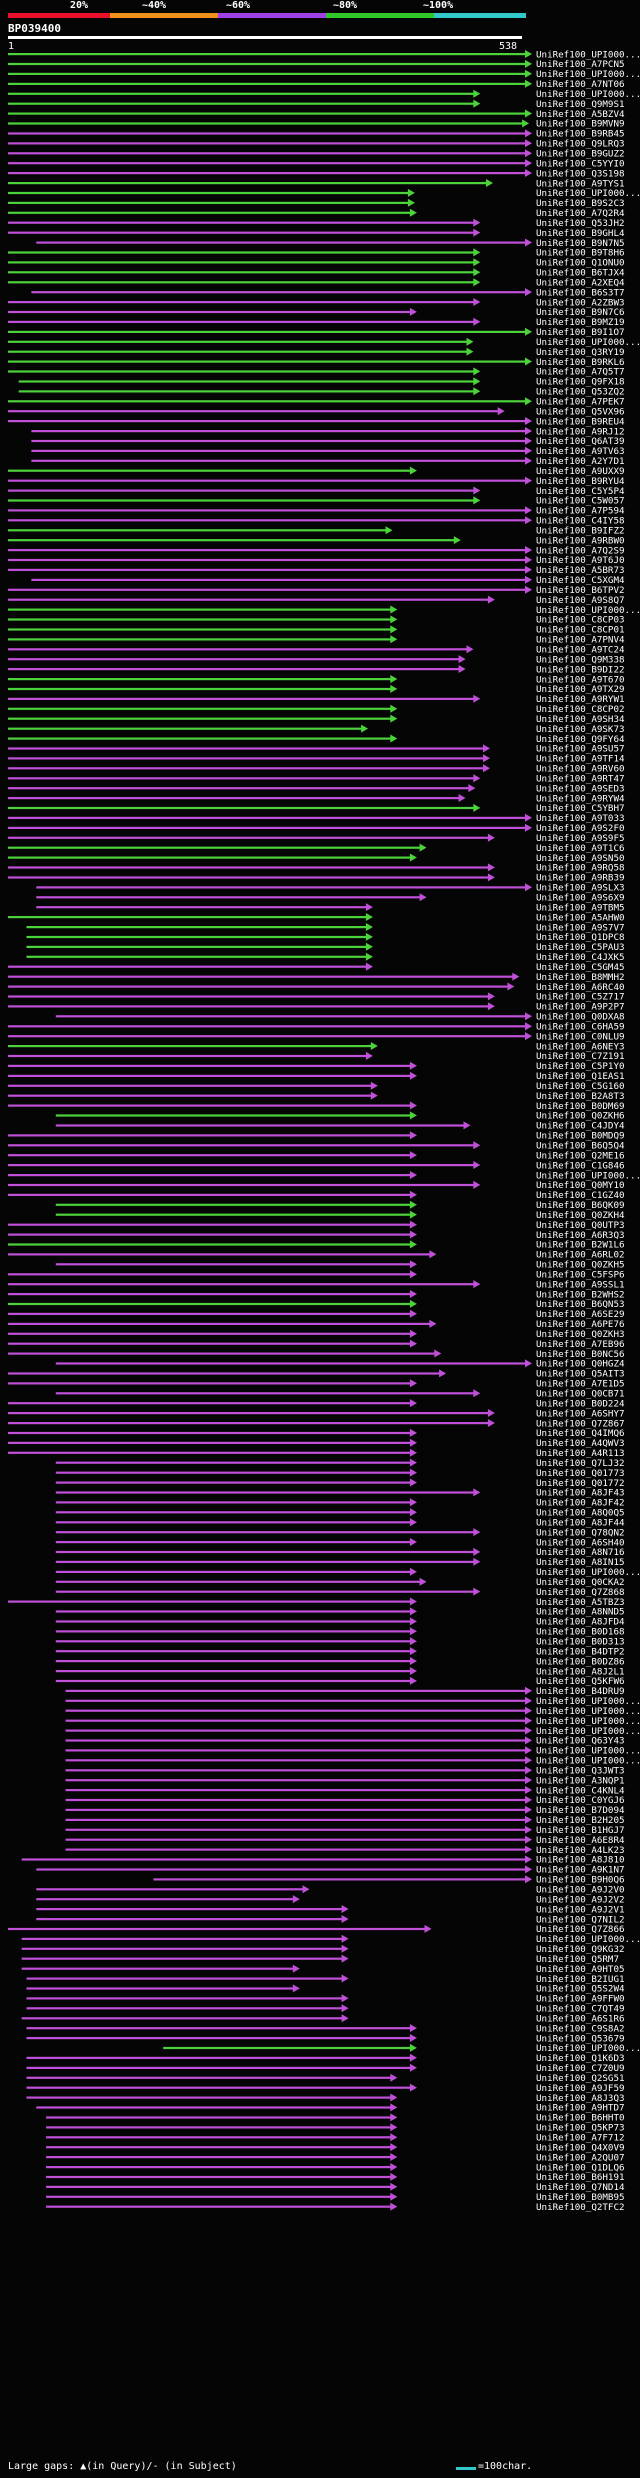 This screenshot has width=640, height=2478. I want to click on hit-label: UniRef100_A9RV60, so click(580, 769).